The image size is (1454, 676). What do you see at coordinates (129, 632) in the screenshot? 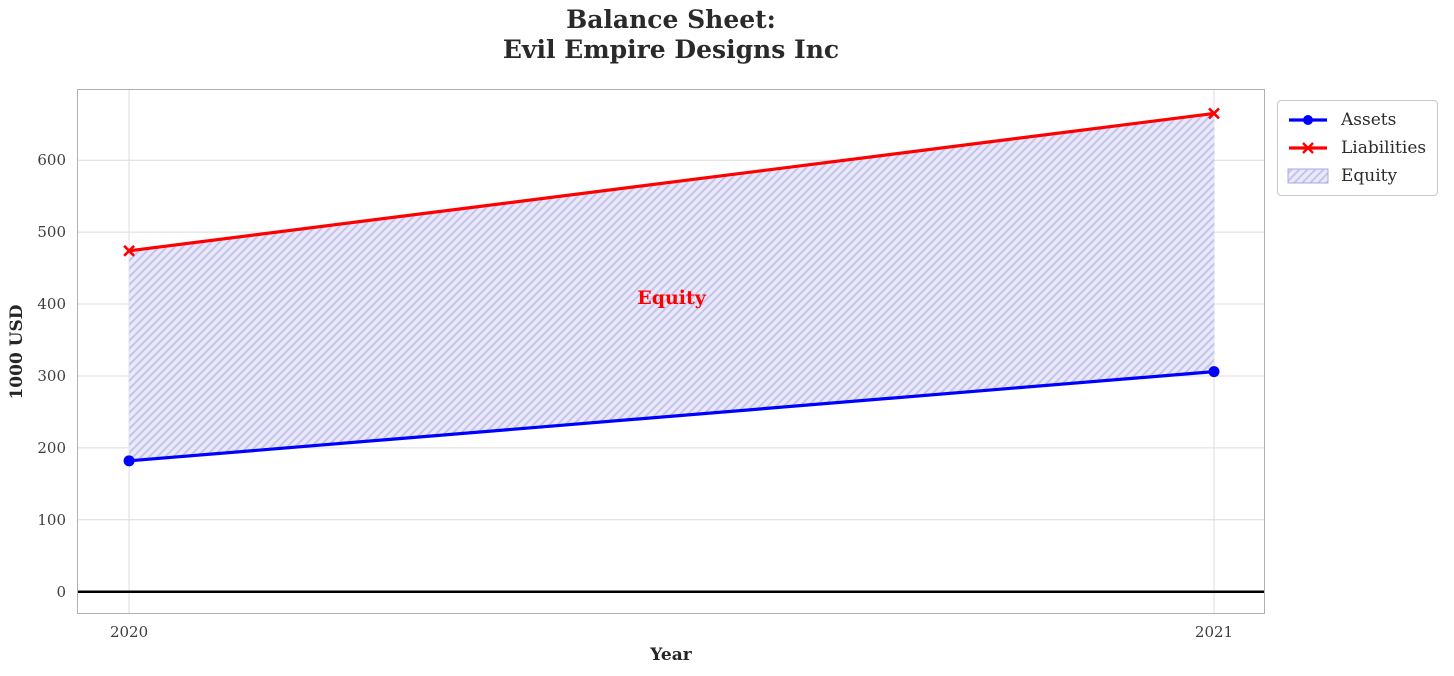
I see `x-tick-label: 2020` at bounding box center [129, 632].